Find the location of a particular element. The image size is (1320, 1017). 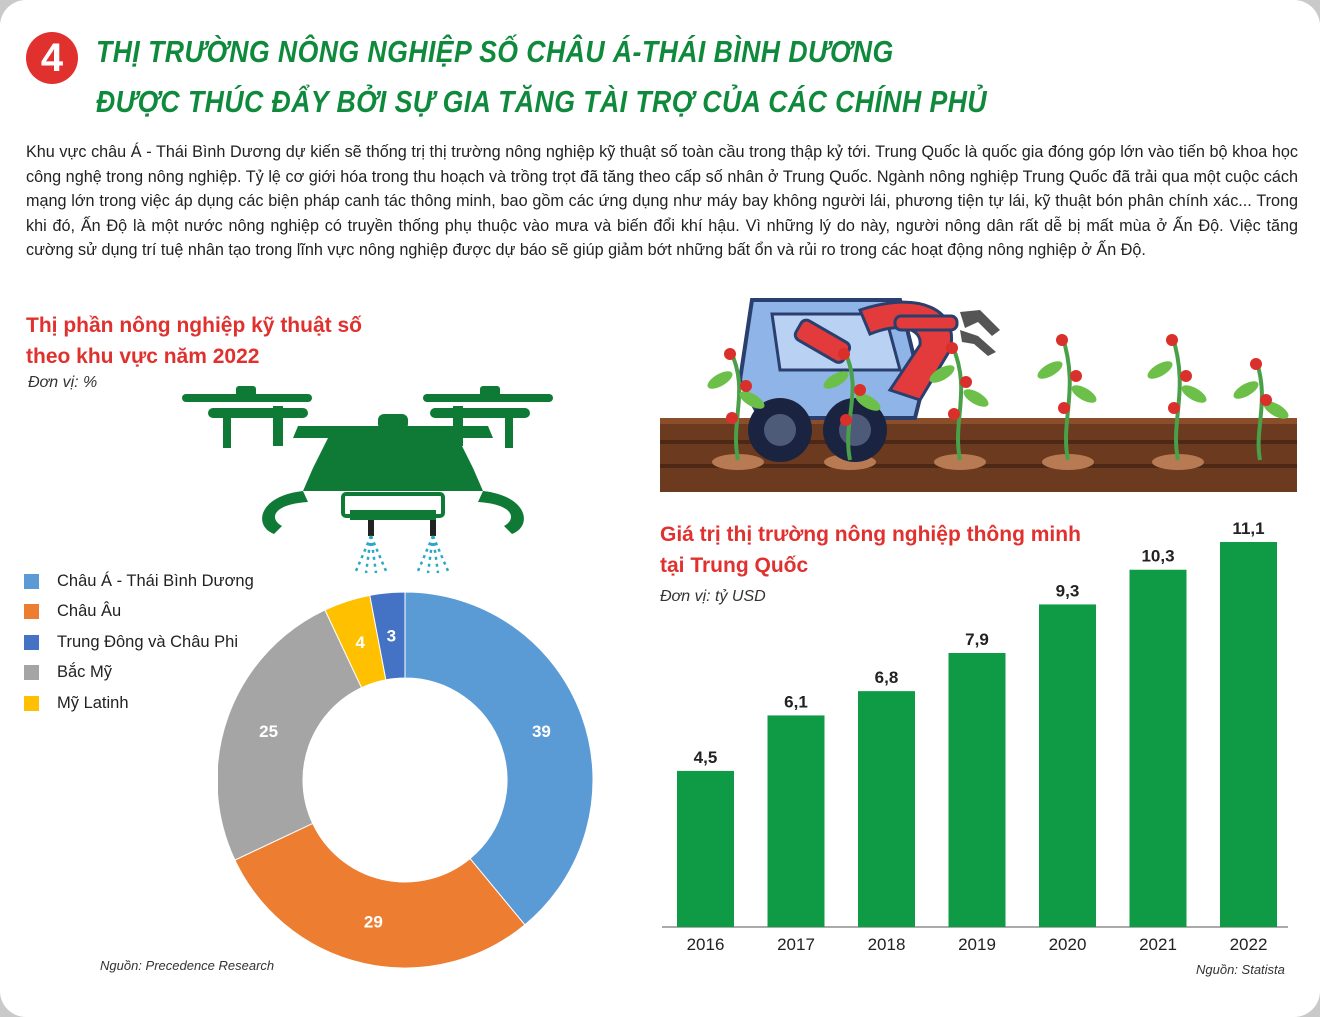

bar-category-label-2018: 2018 is located at coordinates (887, 944).